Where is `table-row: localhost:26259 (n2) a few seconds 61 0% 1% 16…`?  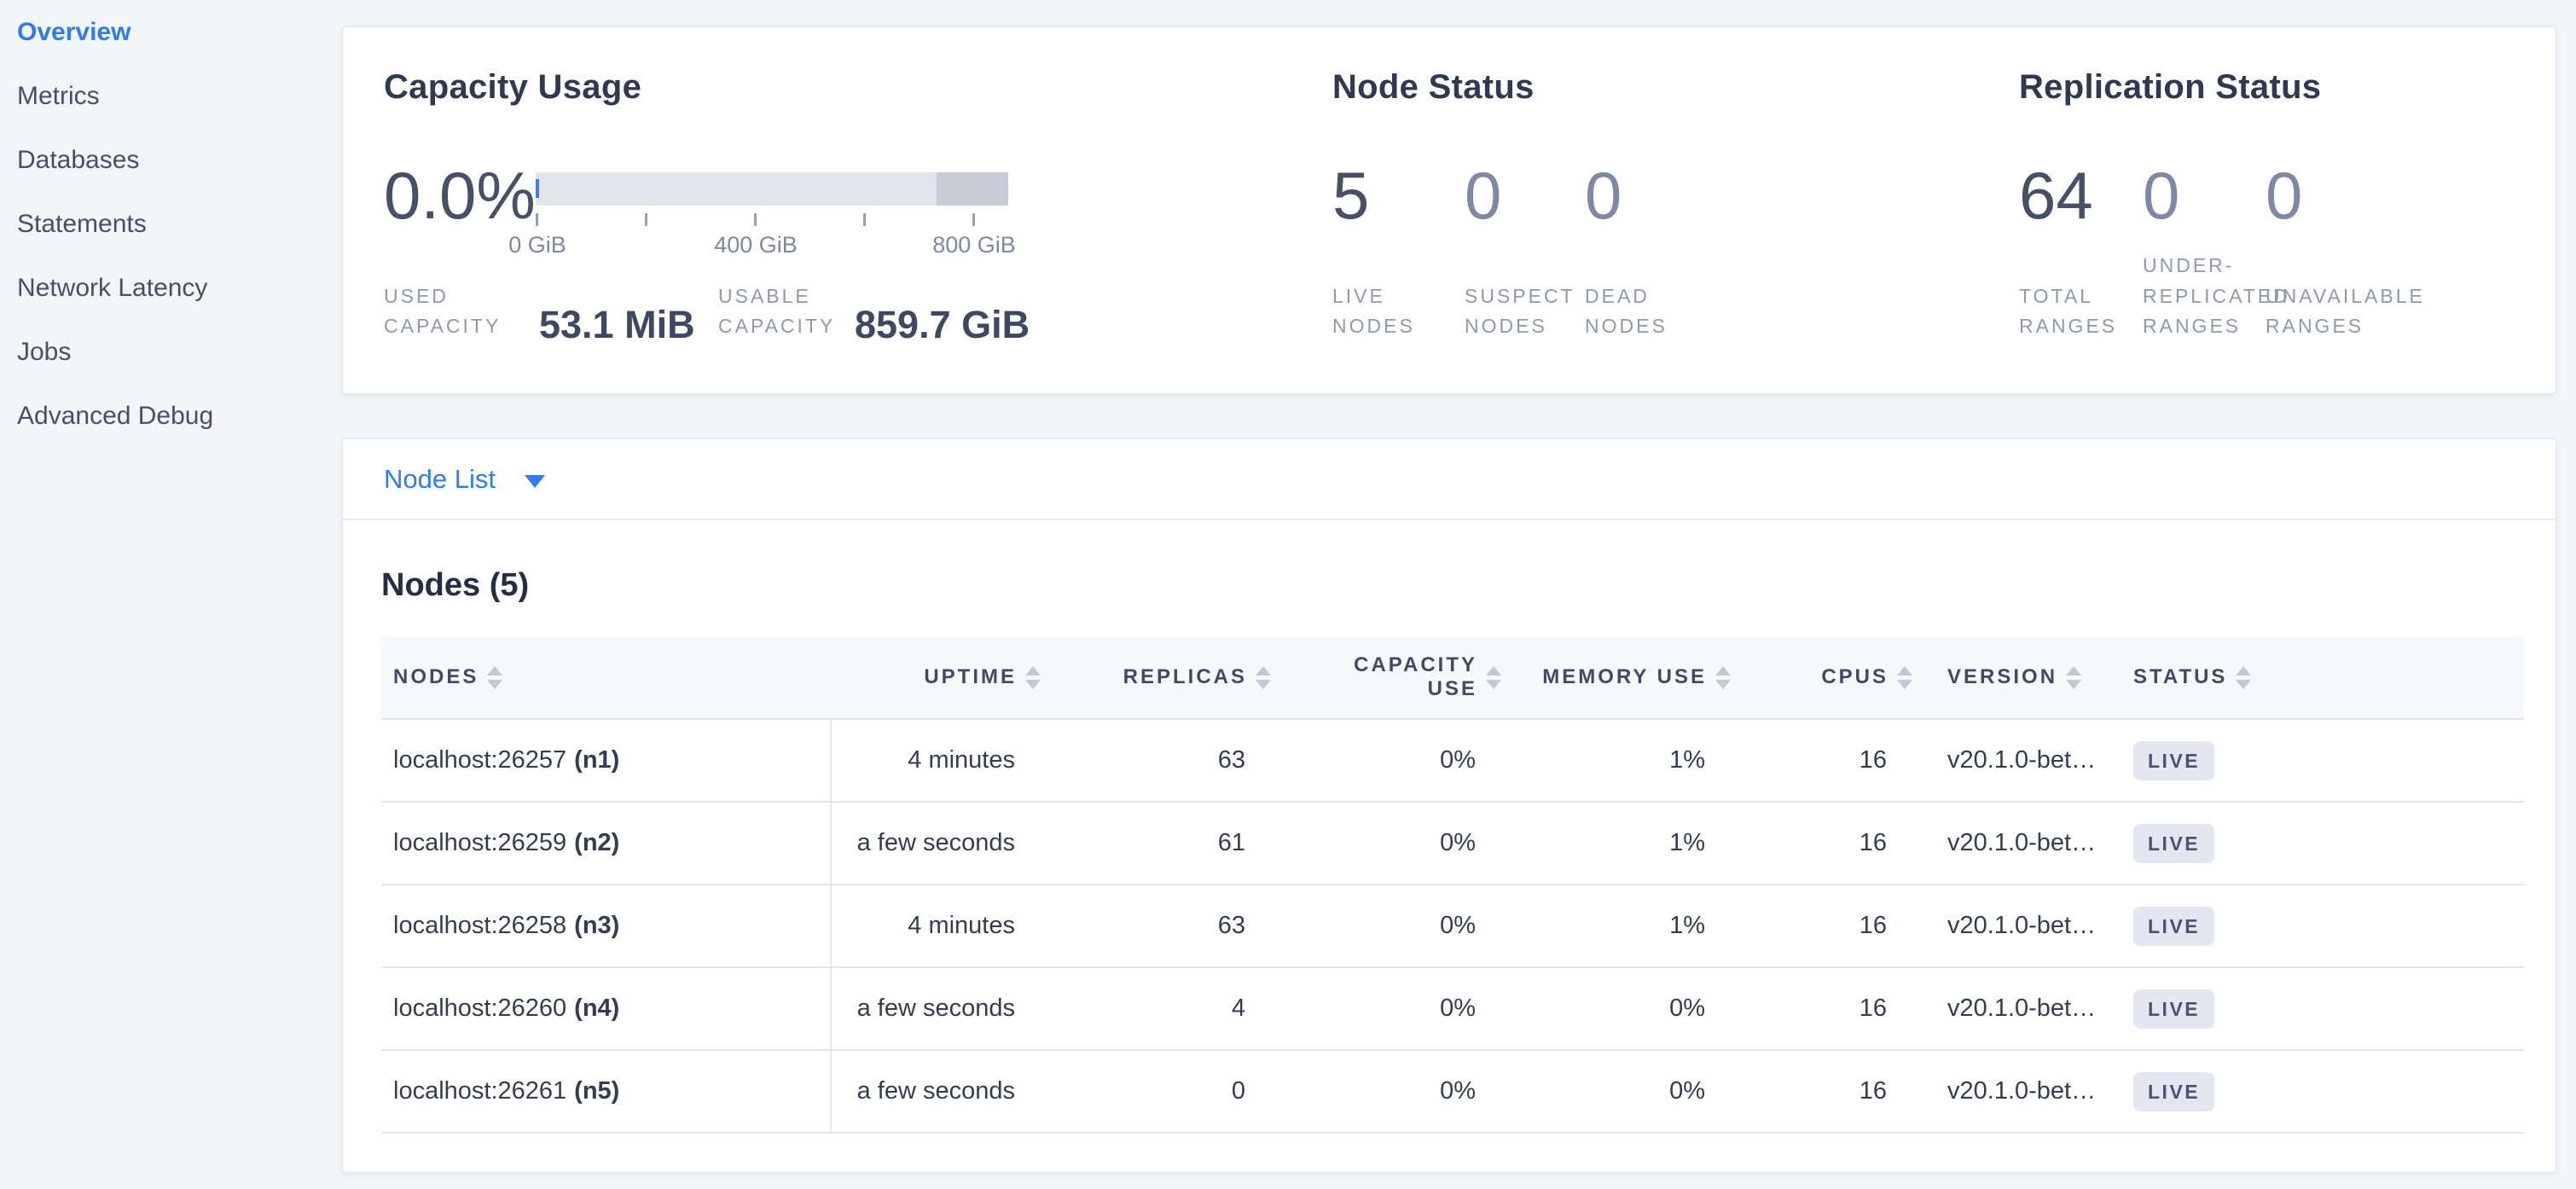
table-row: localhost:26259 (n2) a few seconds 61 0% 1% 16… is located at coordinates (1452, 843).